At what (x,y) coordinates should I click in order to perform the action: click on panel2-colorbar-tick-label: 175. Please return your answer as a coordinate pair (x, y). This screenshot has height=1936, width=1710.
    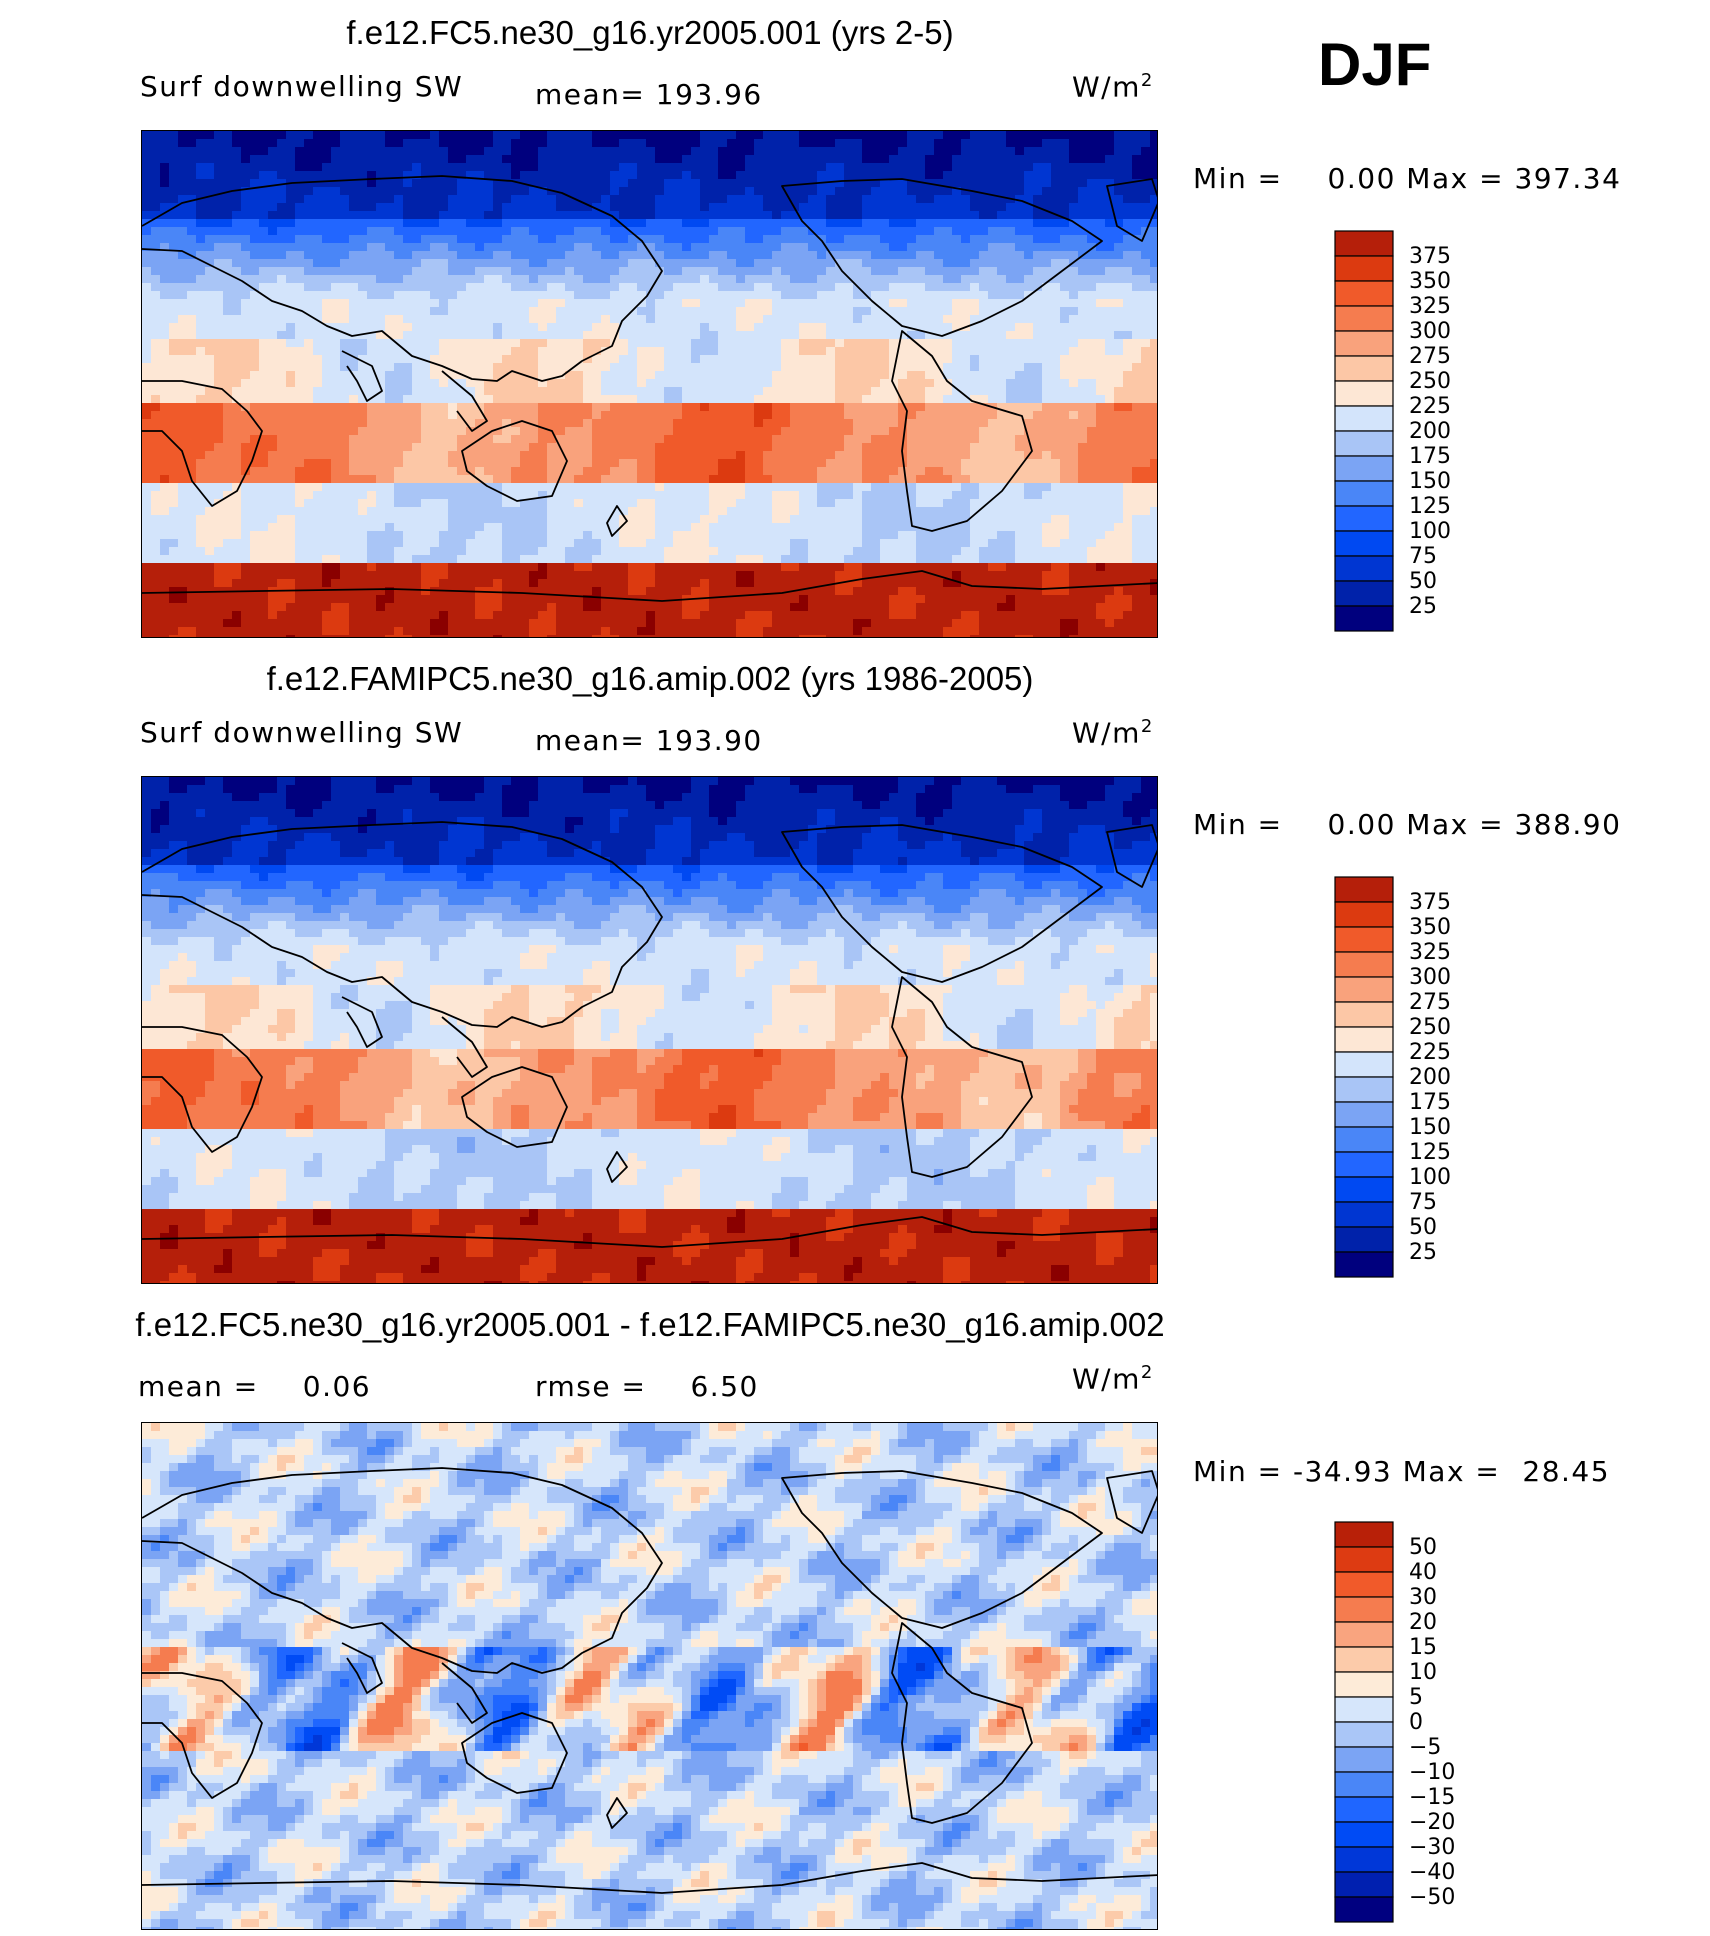
    Looking at the image, I should click on (1430, 1102).